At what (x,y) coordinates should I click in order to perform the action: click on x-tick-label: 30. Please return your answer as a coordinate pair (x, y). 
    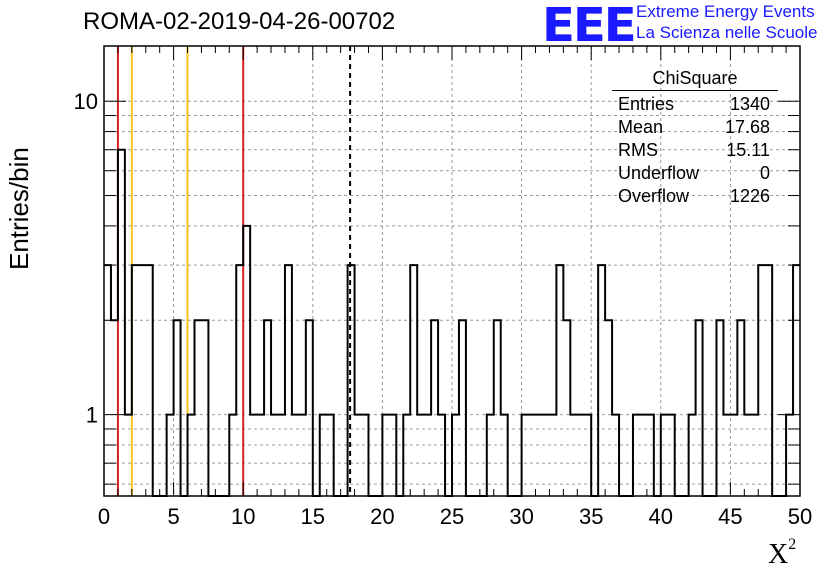
    Looking at the image, I should click on (521, 516).